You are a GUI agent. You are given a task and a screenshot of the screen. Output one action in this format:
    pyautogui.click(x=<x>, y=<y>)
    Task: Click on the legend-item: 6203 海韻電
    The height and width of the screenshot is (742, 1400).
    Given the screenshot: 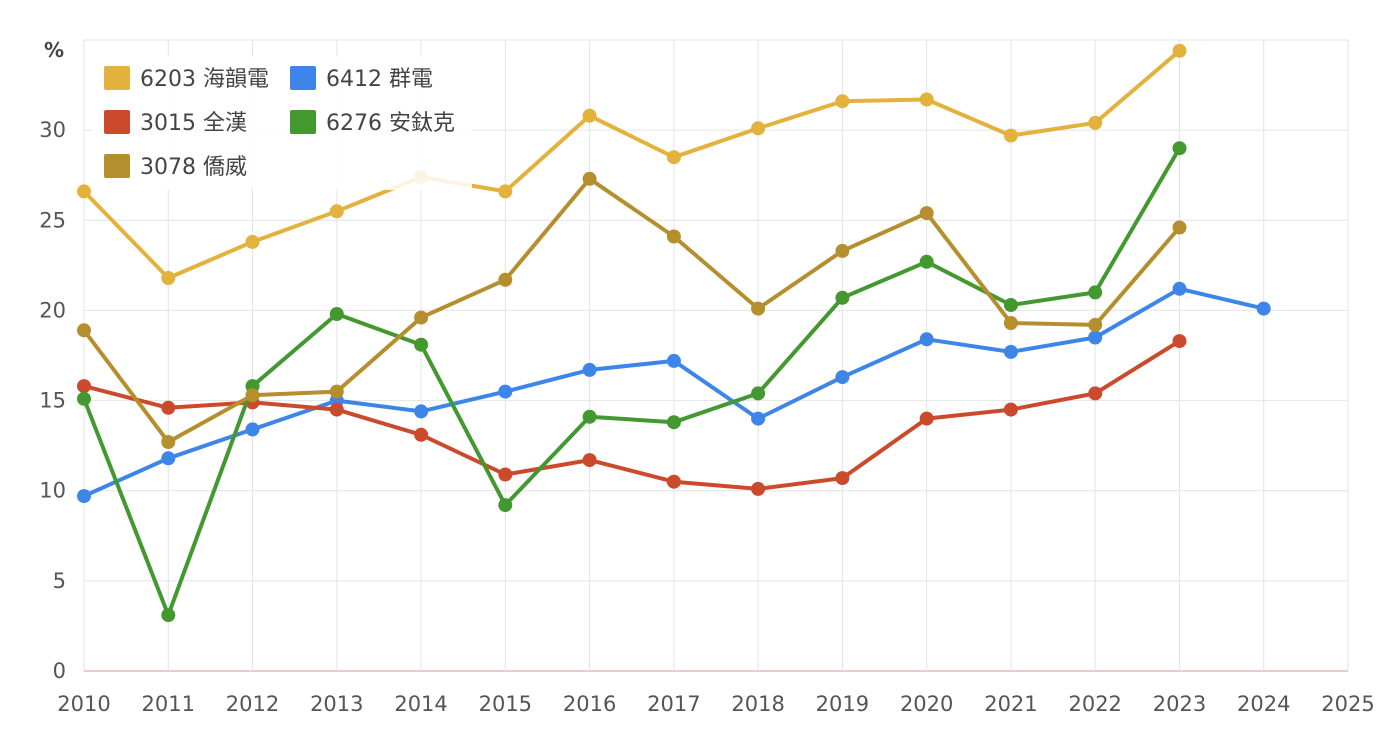 What is the action you would take?
    pyautogui.click(x=186, y=79)
    